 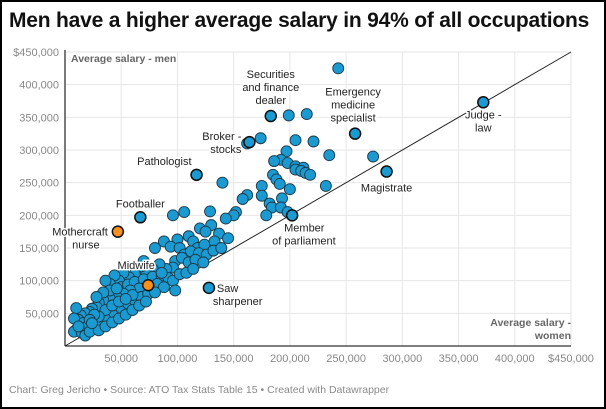 I want to click on x-tick-label: 50,000, so click(x=121, y=359).